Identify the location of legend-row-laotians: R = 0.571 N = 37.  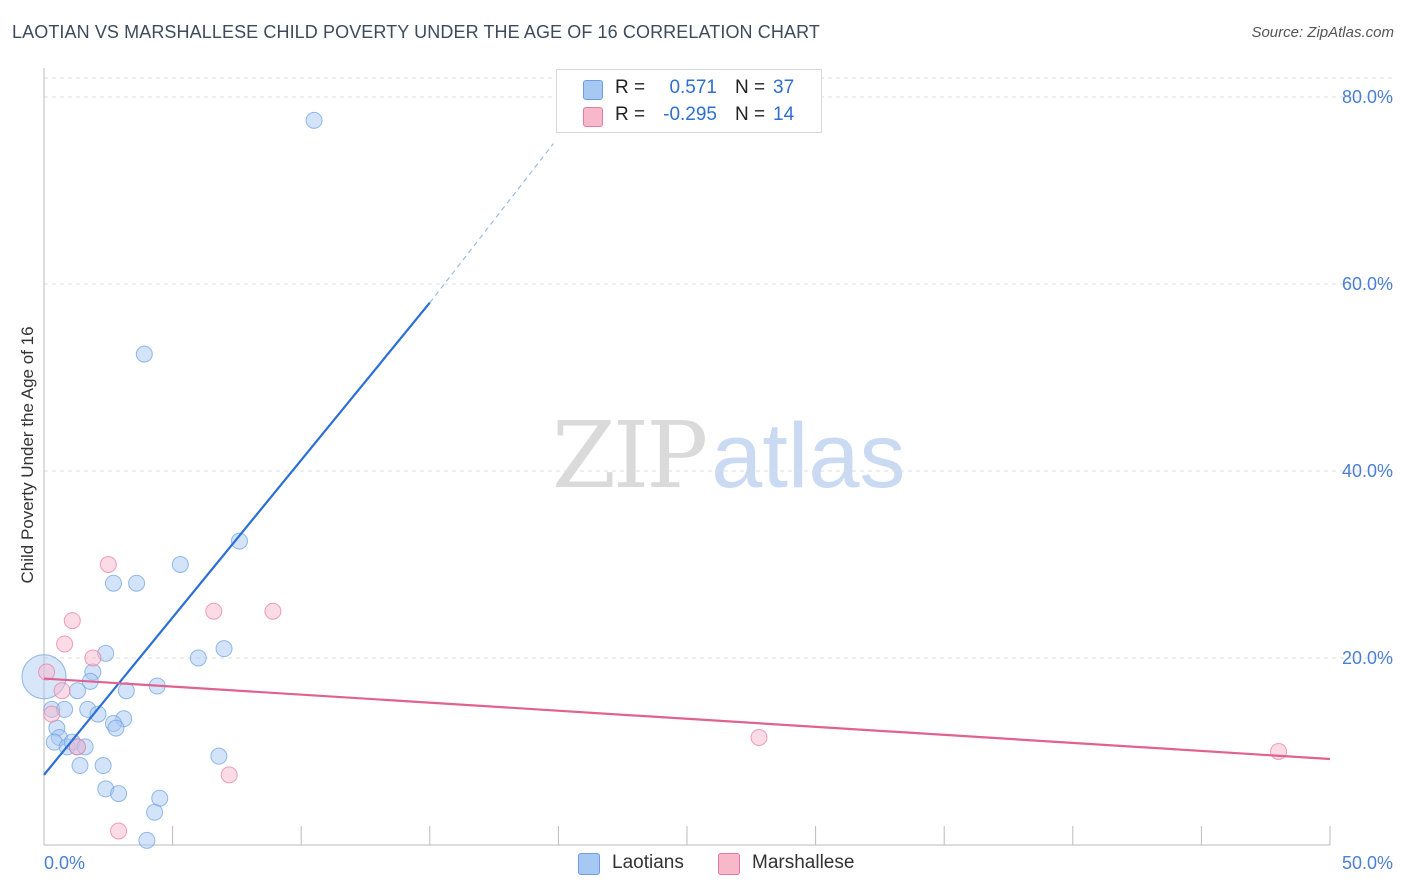
(689, 88).